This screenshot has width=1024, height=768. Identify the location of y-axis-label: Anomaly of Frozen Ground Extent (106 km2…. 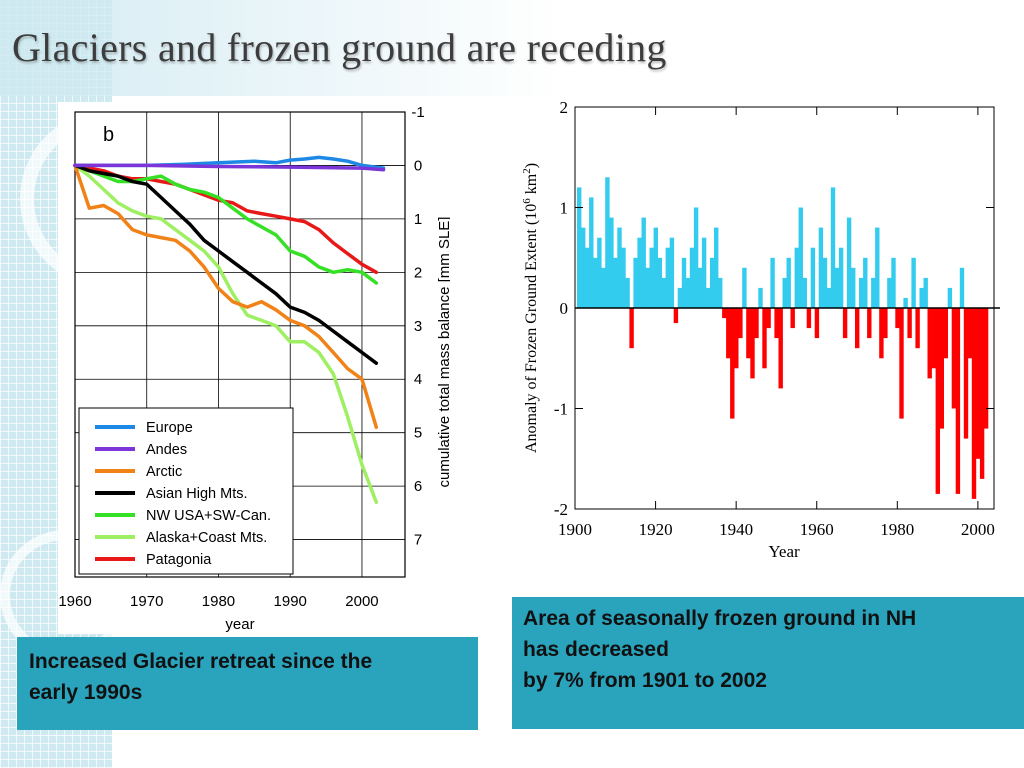
(530, 308).